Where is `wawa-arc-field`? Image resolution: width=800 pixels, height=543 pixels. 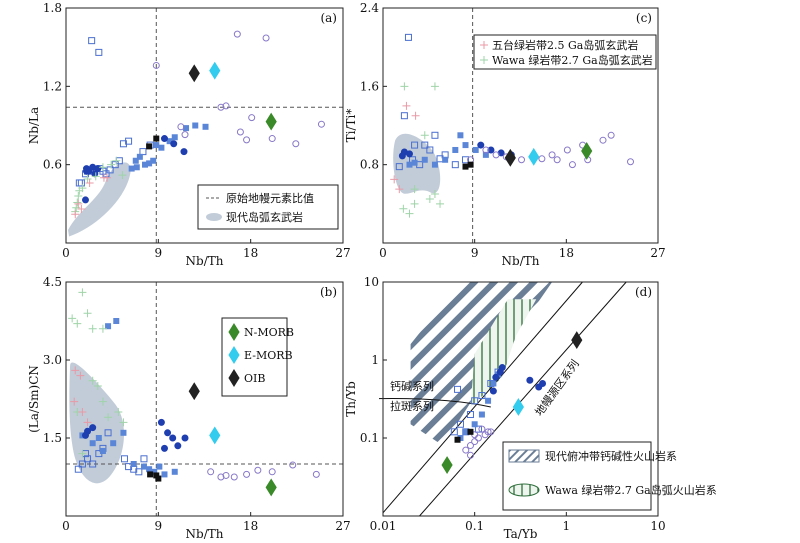 wawa-arc-field is located at coordinates (503, 353).